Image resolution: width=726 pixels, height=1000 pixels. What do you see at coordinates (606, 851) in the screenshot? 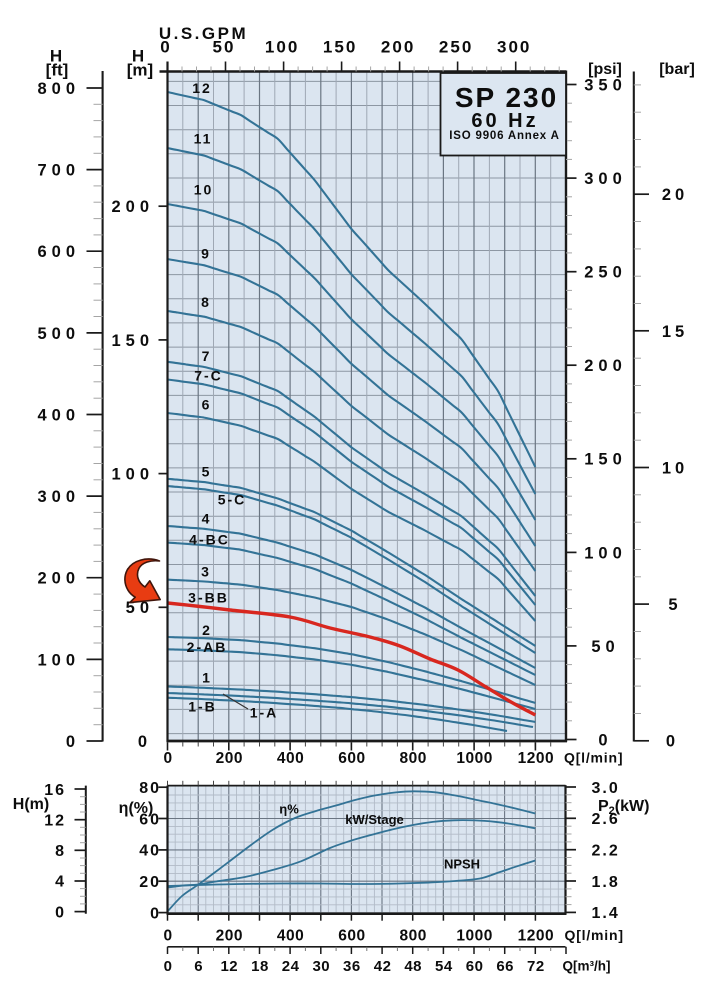
I see `svg-text: 2.2` at bounding box center [606, 851].